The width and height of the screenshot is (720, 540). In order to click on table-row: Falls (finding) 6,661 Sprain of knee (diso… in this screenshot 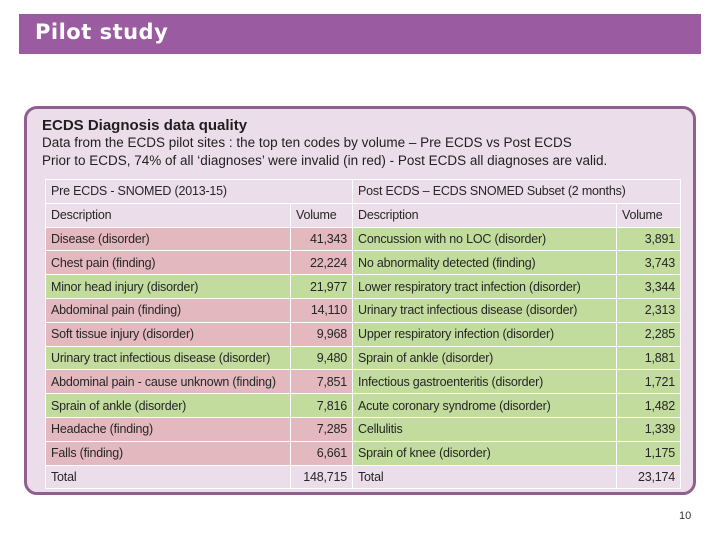, I will do `click(363, 453)`.